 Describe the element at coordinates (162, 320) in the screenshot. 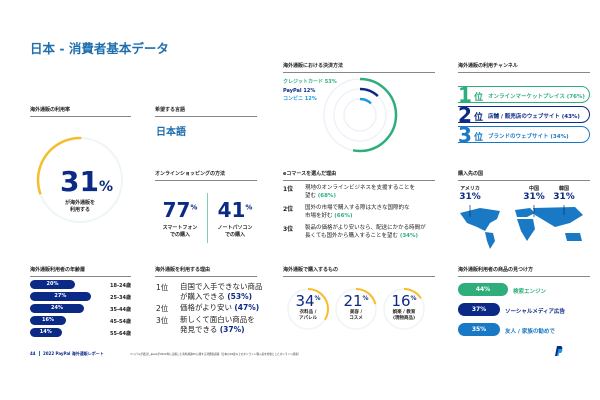

I see `use-reason-rank: 3位` at that location.